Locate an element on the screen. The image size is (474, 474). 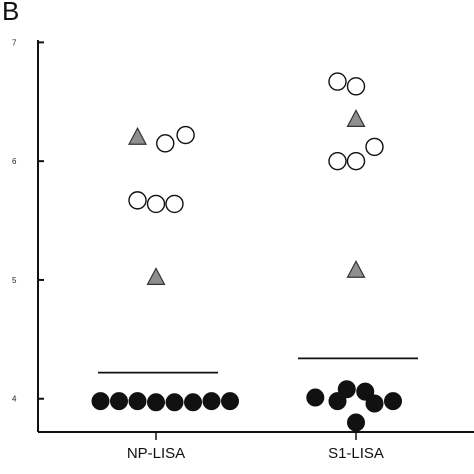
cutoff-lines is located at coordinates (258, 365).